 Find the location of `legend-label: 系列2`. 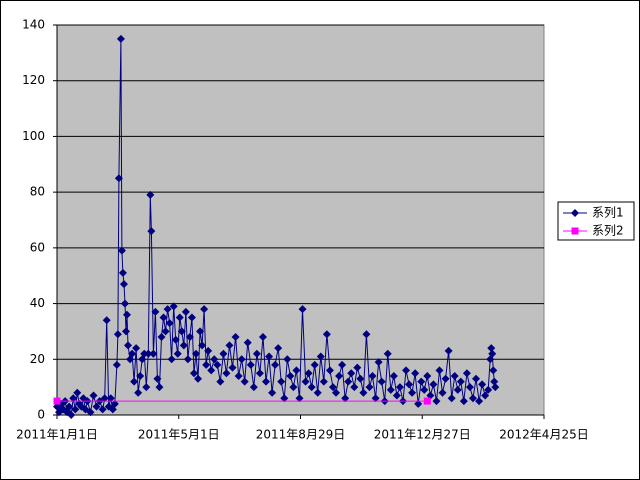

legend-label: 系列2 is located at coordinates (608, 231).